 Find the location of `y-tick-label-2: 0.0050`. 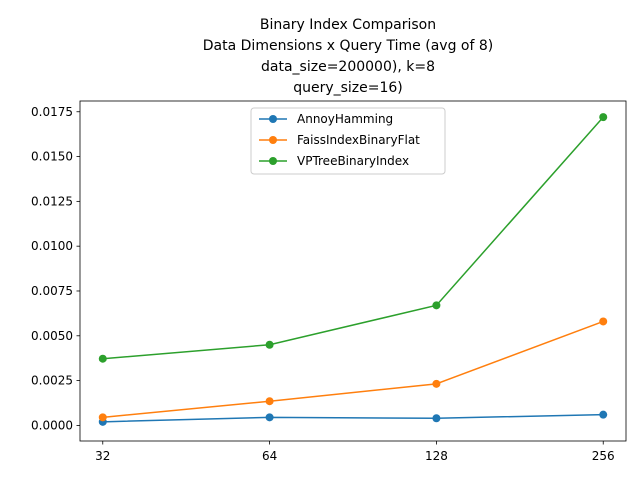

y-tick-label-2: 0.0050 is located at coordinates (52, 336).